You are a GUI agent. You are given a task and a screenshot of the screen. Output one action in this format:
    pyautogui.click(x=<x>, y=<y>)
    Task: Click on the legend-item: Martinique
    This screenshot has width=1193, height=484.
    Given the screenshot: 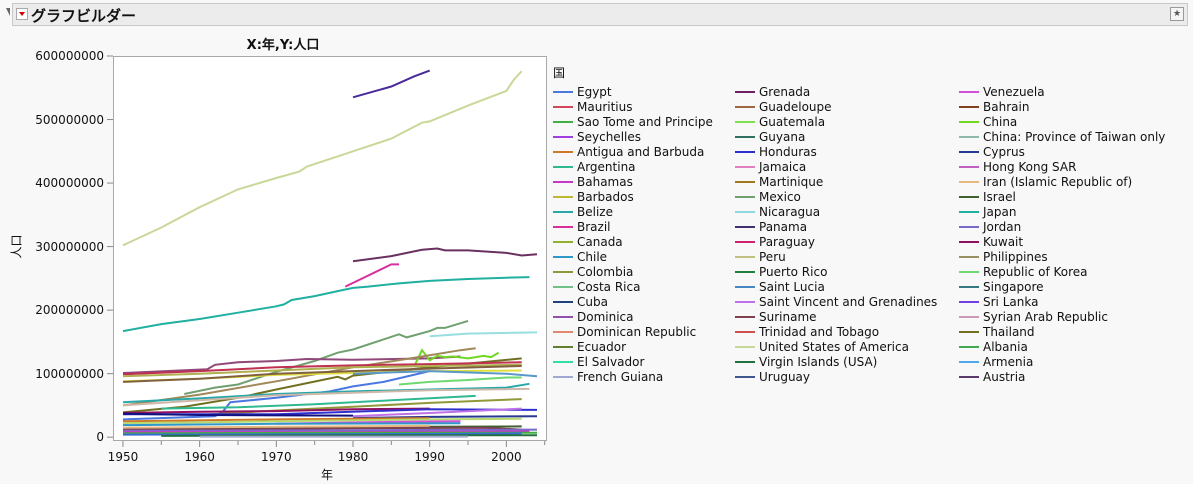 What is the action you would take?
    pyautogui.click(x=779, y=182)
    